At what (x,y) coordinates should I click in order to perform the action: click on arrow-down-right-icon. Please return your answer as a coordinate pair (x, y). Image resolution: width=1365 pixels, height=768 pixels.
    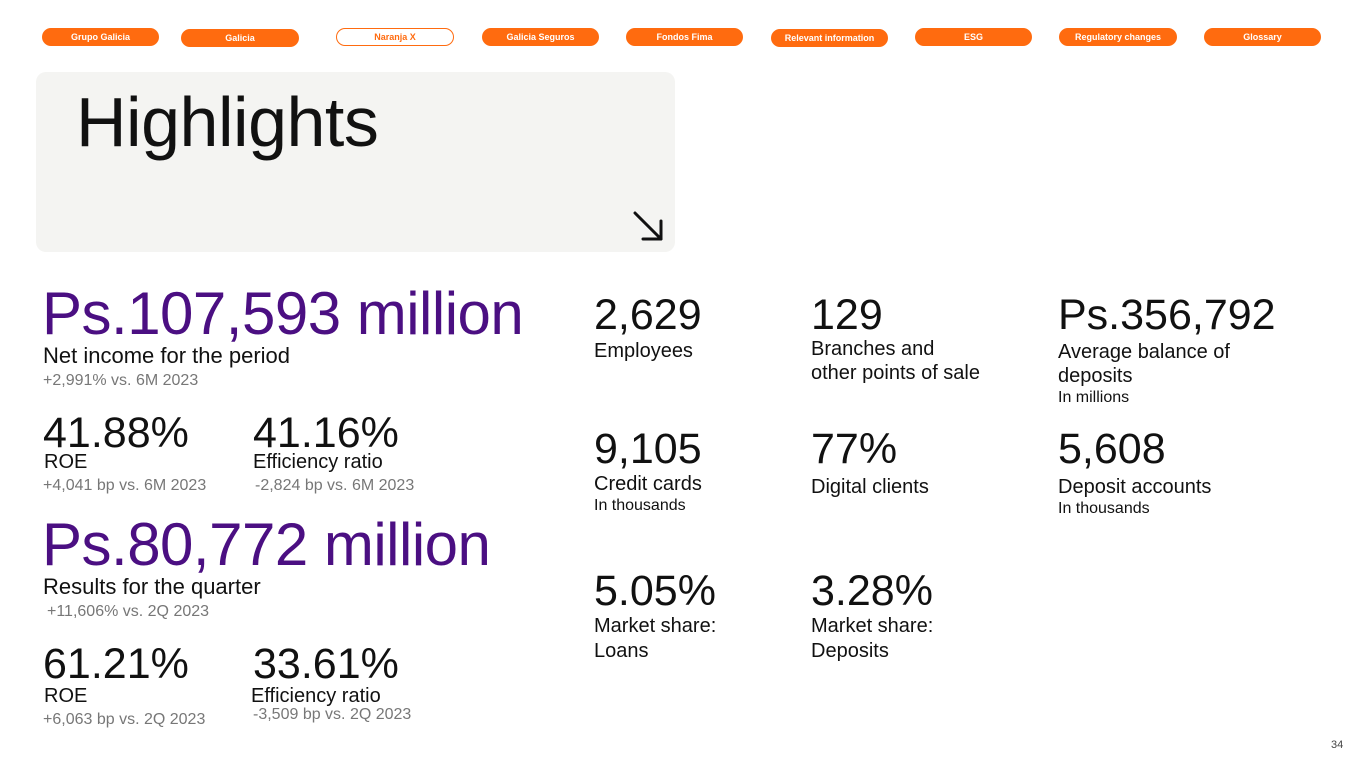
    Looking at the image, I should click on (648, 226).